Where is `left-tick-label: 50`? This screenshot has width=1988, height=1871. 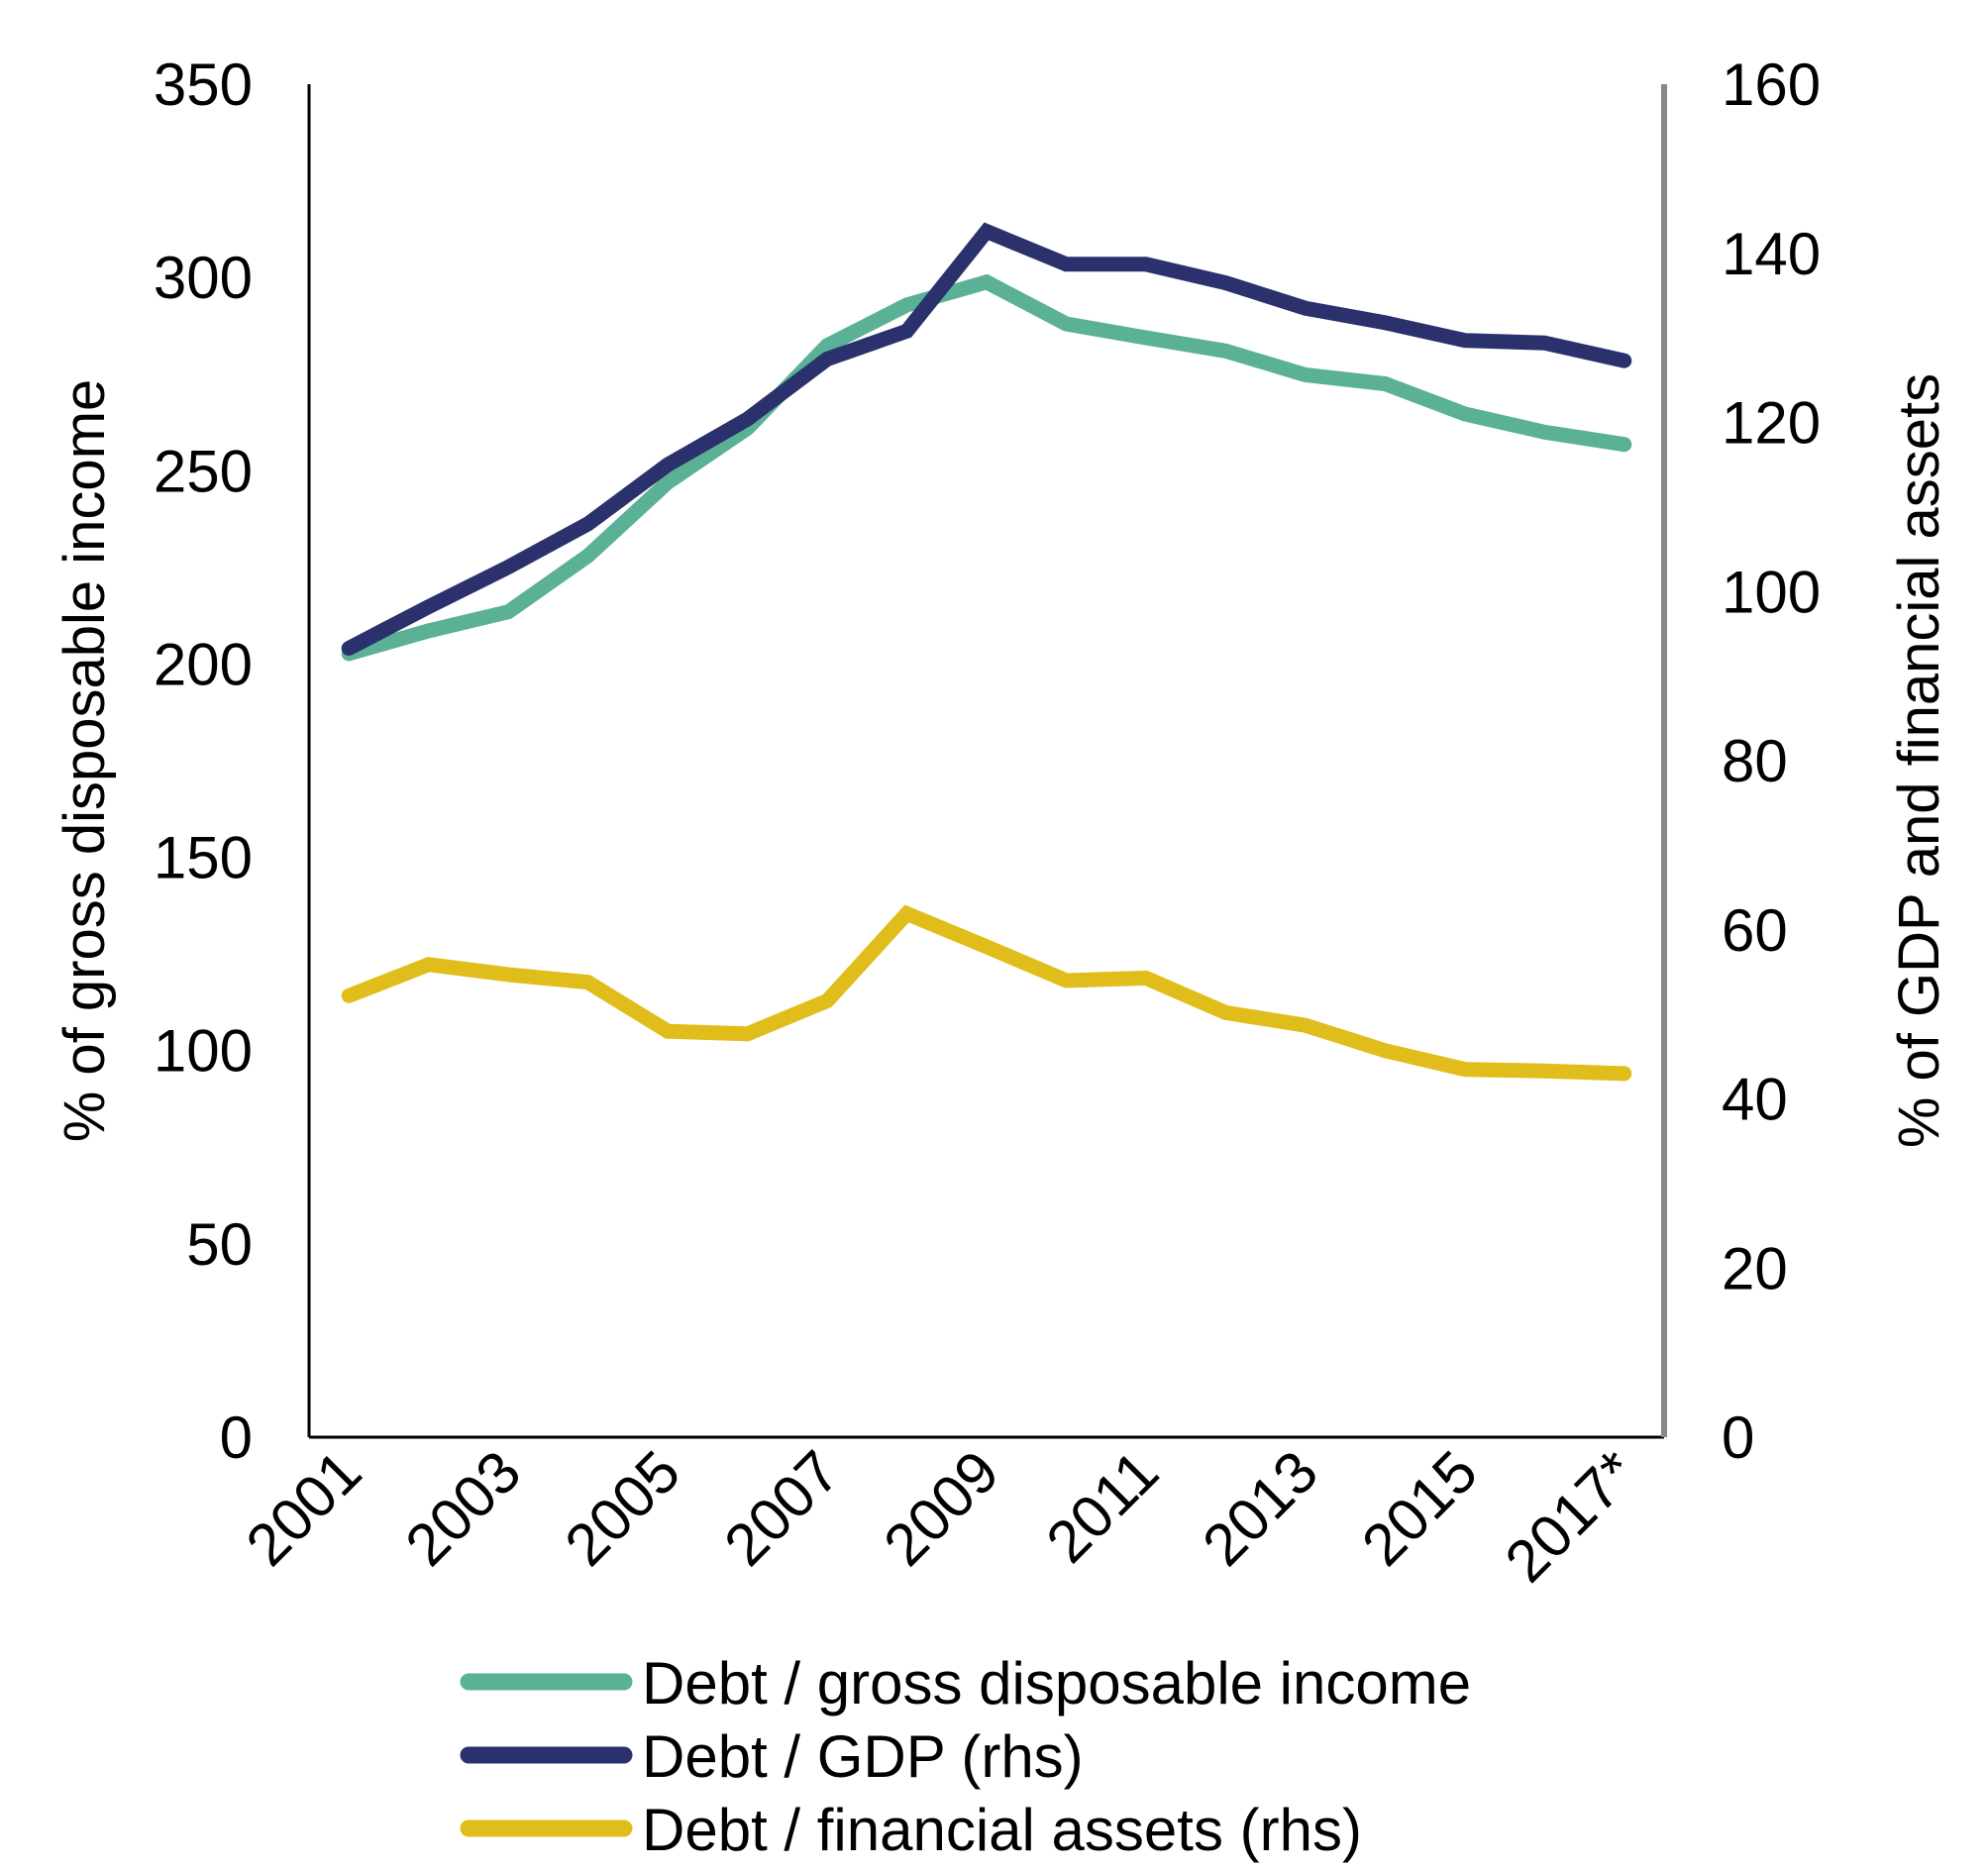 left-tick-label: 50 is located at coordinates (219, 1244).